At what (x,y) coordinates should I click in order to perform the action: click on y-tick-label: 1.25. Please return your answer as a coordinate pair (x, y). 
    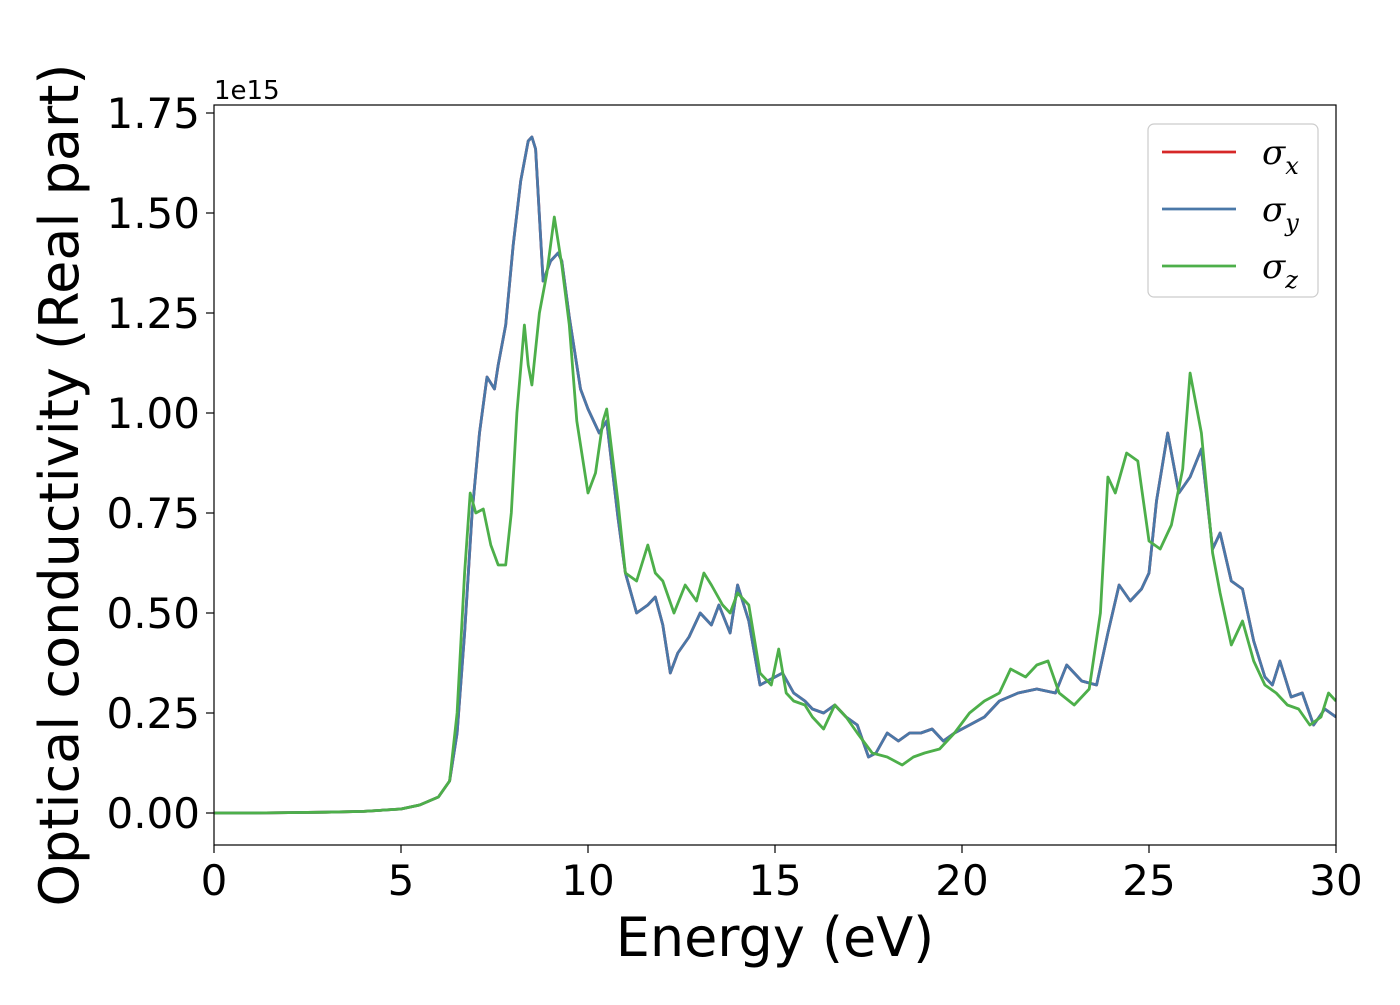
    Looking at the image, I should click on (153, 313).